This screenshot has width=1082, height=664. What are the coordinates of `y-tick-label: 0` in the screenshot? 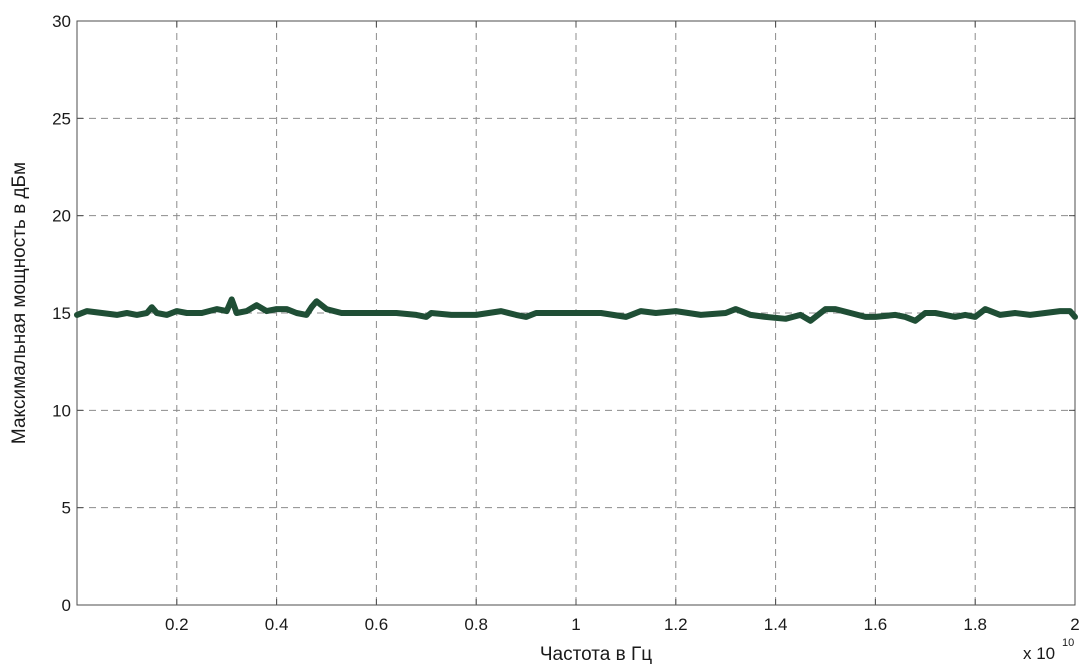 It's located at (66, 605).